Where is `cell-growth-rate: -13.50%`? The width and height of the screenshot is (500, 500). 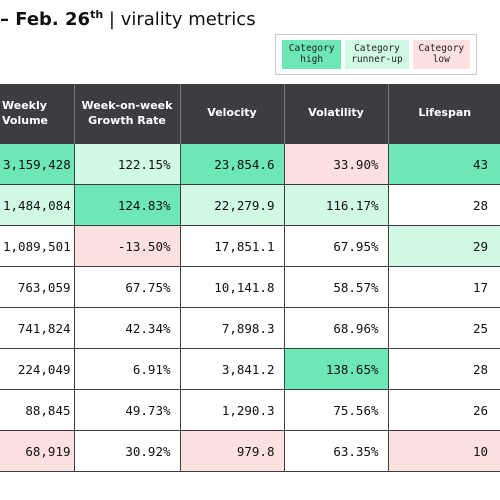 cell-growth-rate: -13.50% is located at coordinates (127, 246).